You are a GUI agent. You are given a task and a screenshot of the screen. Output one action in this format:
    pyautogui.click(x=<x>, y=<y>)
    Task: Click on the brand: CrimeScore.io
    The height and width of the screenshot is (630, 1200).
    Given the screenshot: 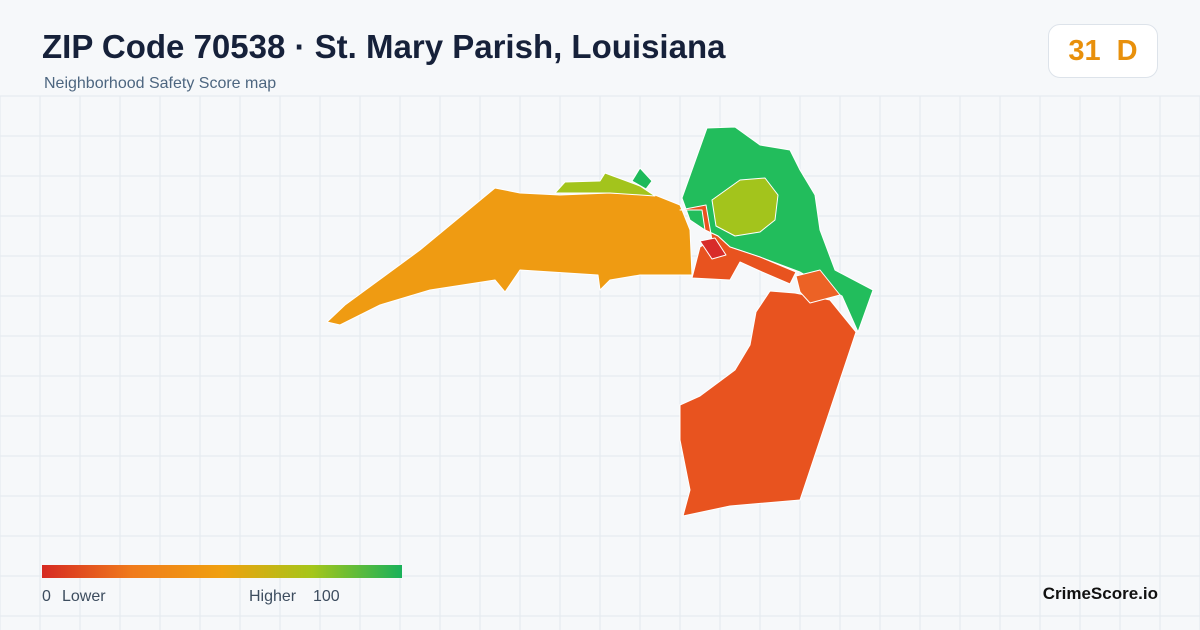 What is the action you would take?
    pyautogui.click(x=1100, y=593)
    